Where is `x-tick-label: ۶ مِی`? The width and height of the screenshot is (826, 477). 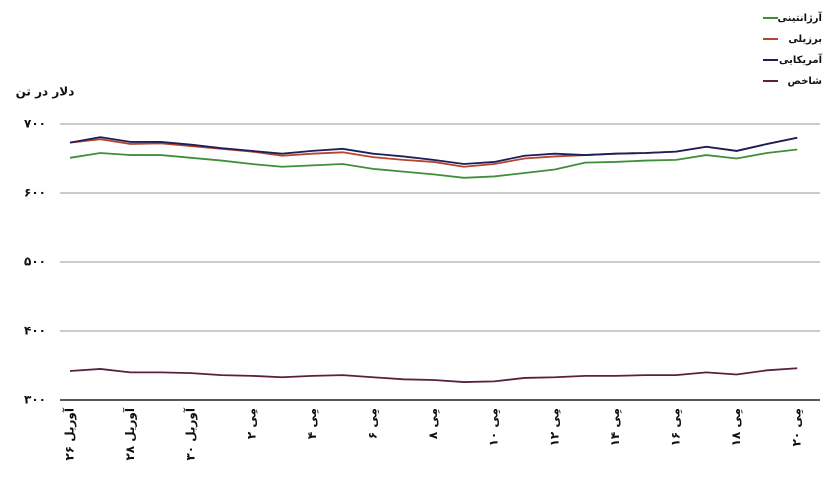
x-tick-label: ۶ مِی is located at coordinates (373, 423).